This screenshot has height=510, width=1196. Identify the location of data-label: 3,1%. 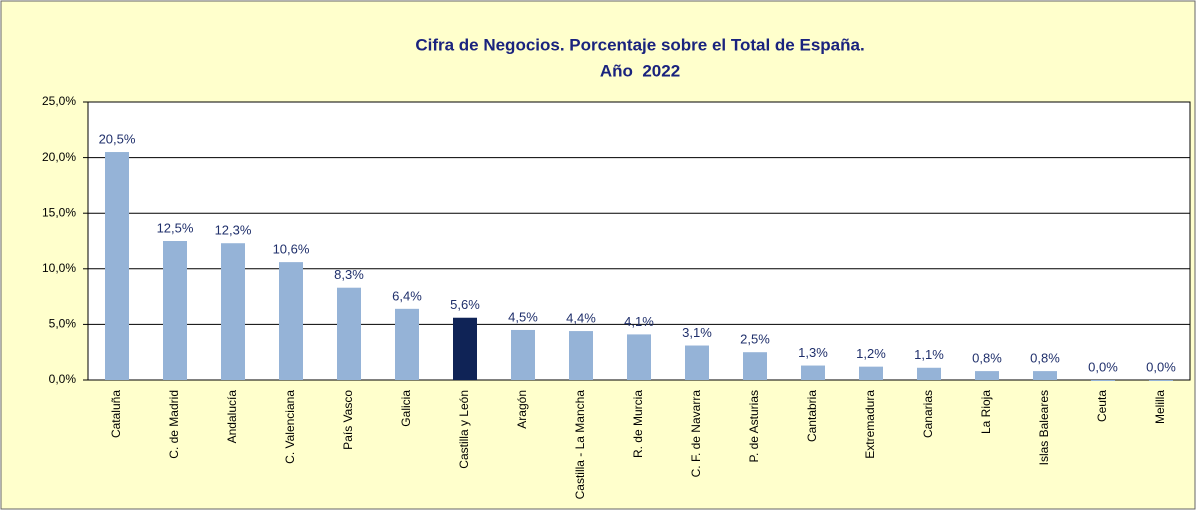
(697, 332).